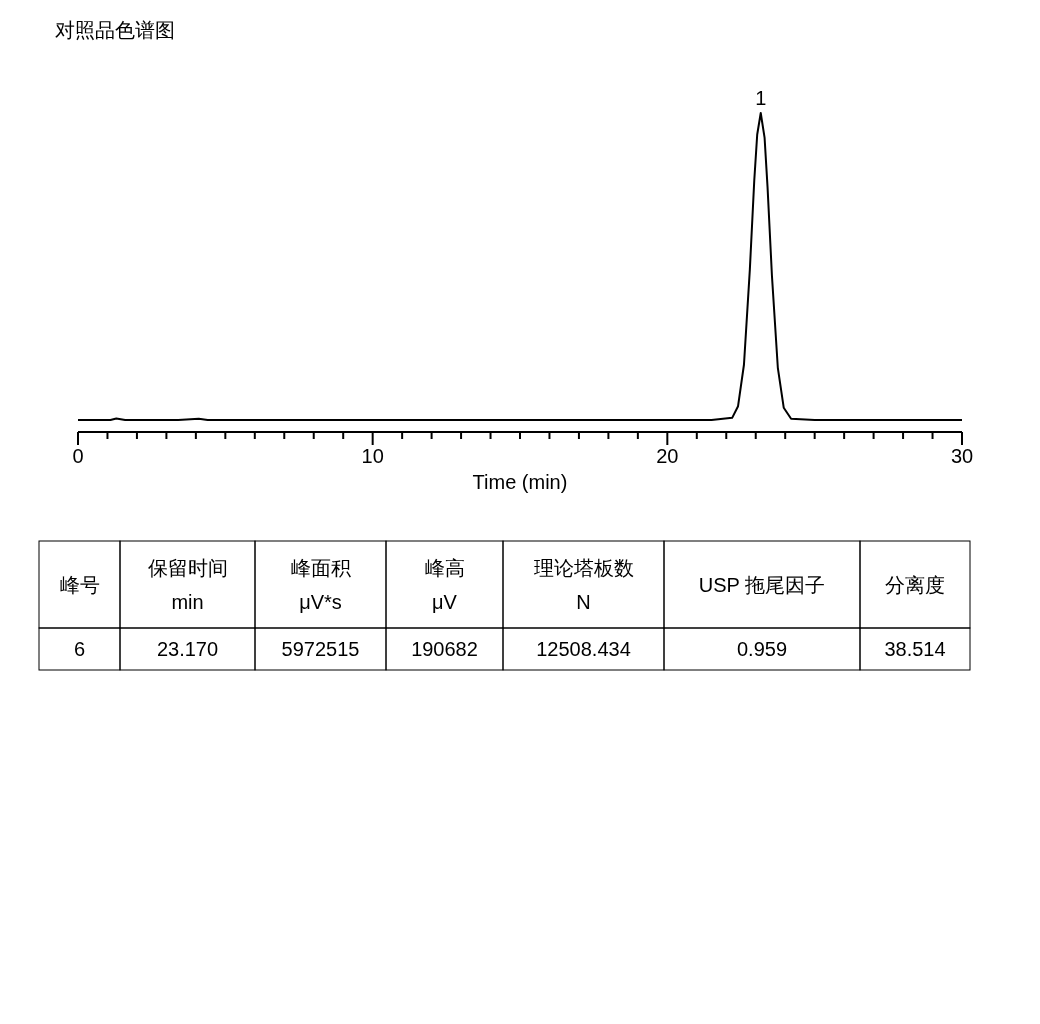  Describe the element at coordinates (79, 649) in the screenshot. I see `text: 6` at that location.